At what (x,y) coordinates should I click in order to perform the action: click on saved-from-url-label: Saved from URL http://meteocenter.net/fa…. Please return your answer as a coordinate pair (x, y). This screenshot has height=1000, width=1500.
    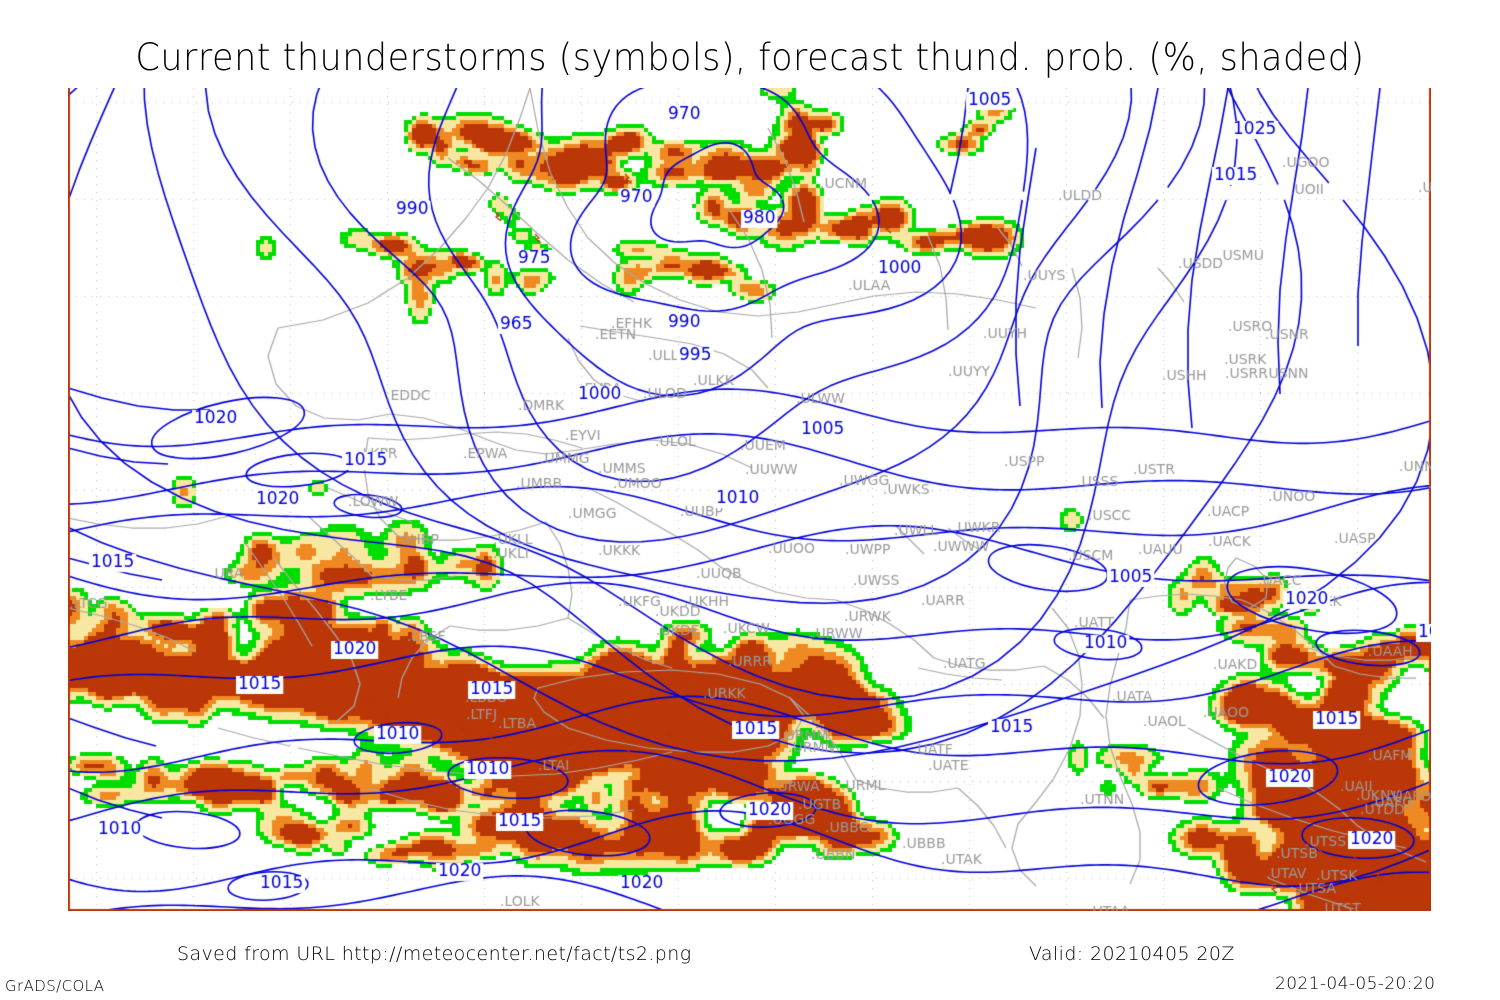
    Looking at the image, I should click on (434, 954).